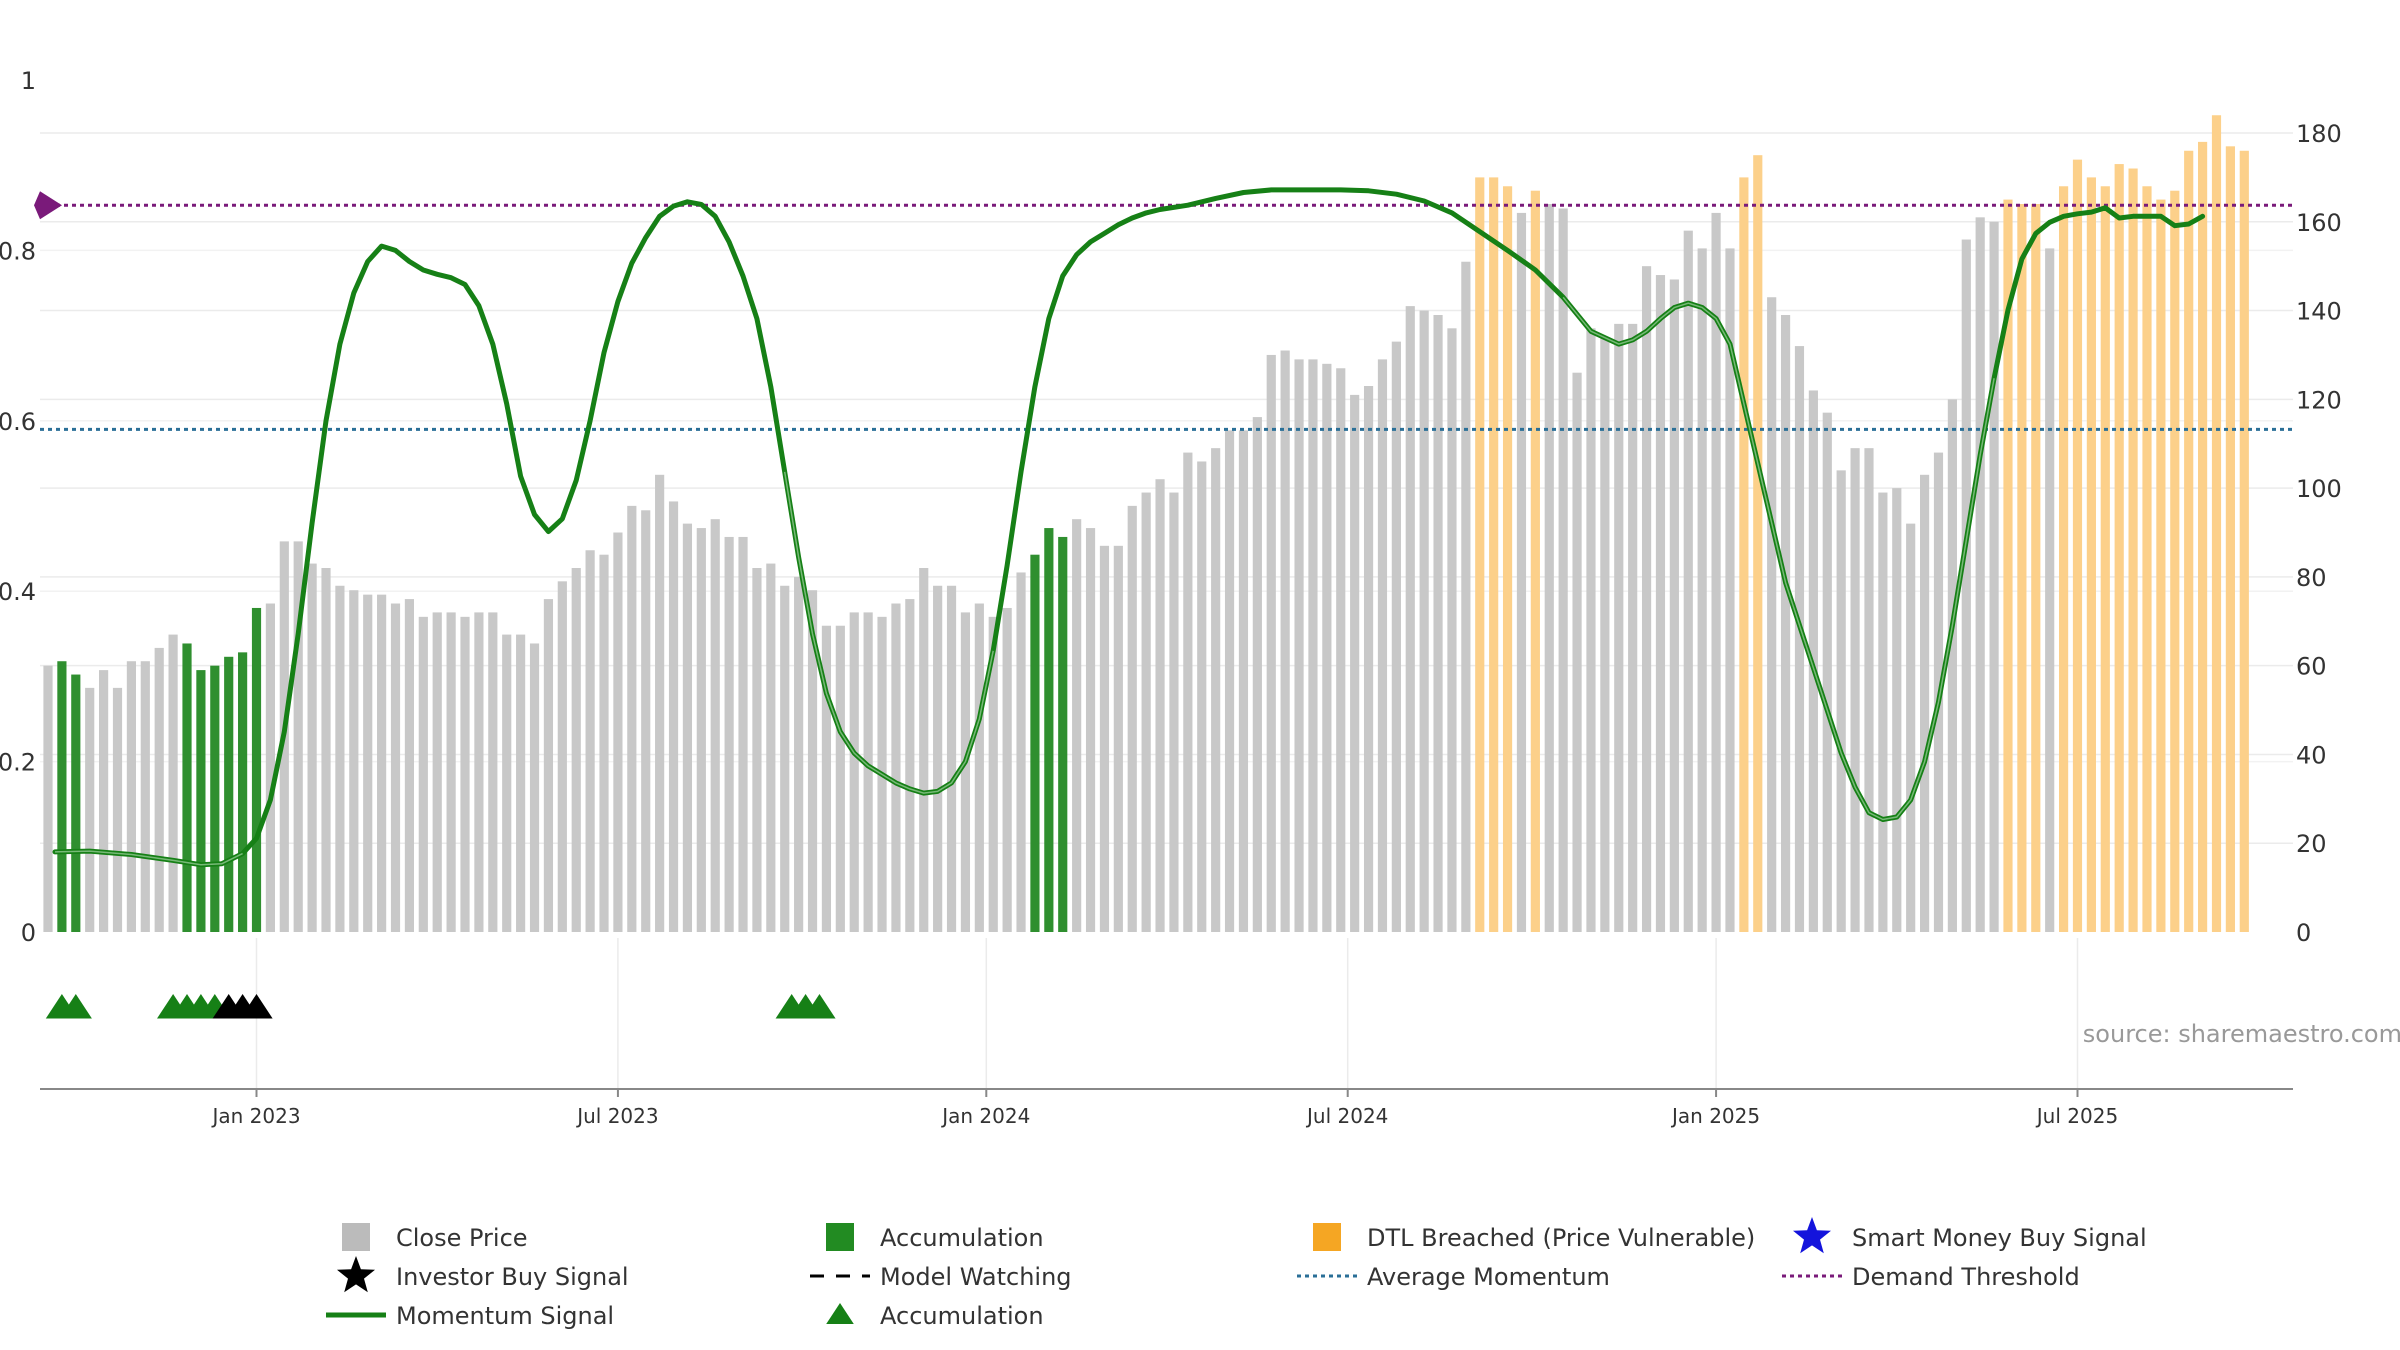 The height and width of the screenshot is (1350, 2400). What do you see at coordinates (976, 1277) in the screenshot?
I see `legend-label: Model Watching` at bounding box center [976, 1277].